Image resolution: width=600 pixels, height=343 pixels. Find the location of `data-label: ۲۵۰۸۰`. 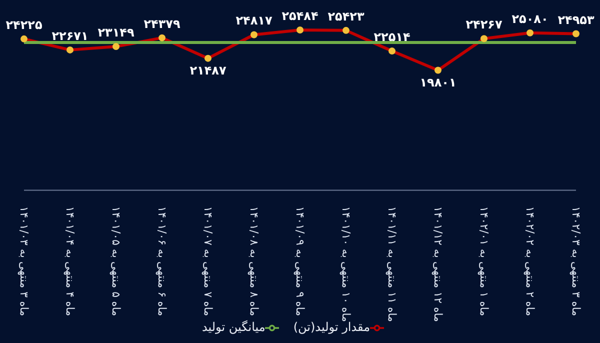

data-label: ۲۵۰۸۰ is located at coordinates (530, 19).